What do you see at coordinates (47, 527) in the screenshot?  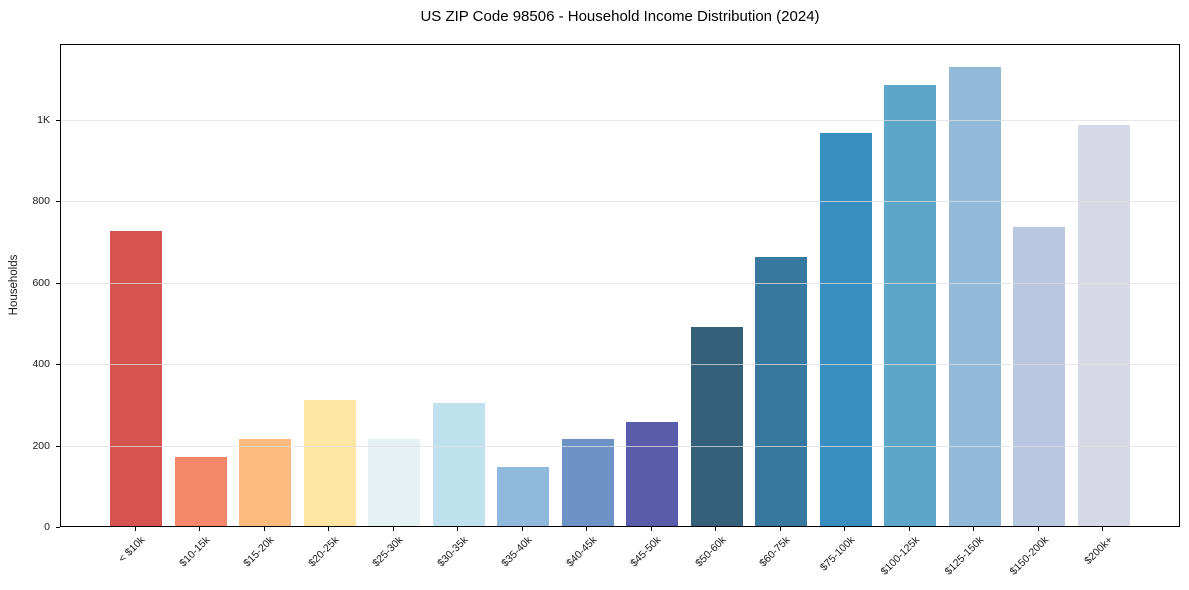 I see `y-axis-tick-label: 0` at bounding box center [47, 527].